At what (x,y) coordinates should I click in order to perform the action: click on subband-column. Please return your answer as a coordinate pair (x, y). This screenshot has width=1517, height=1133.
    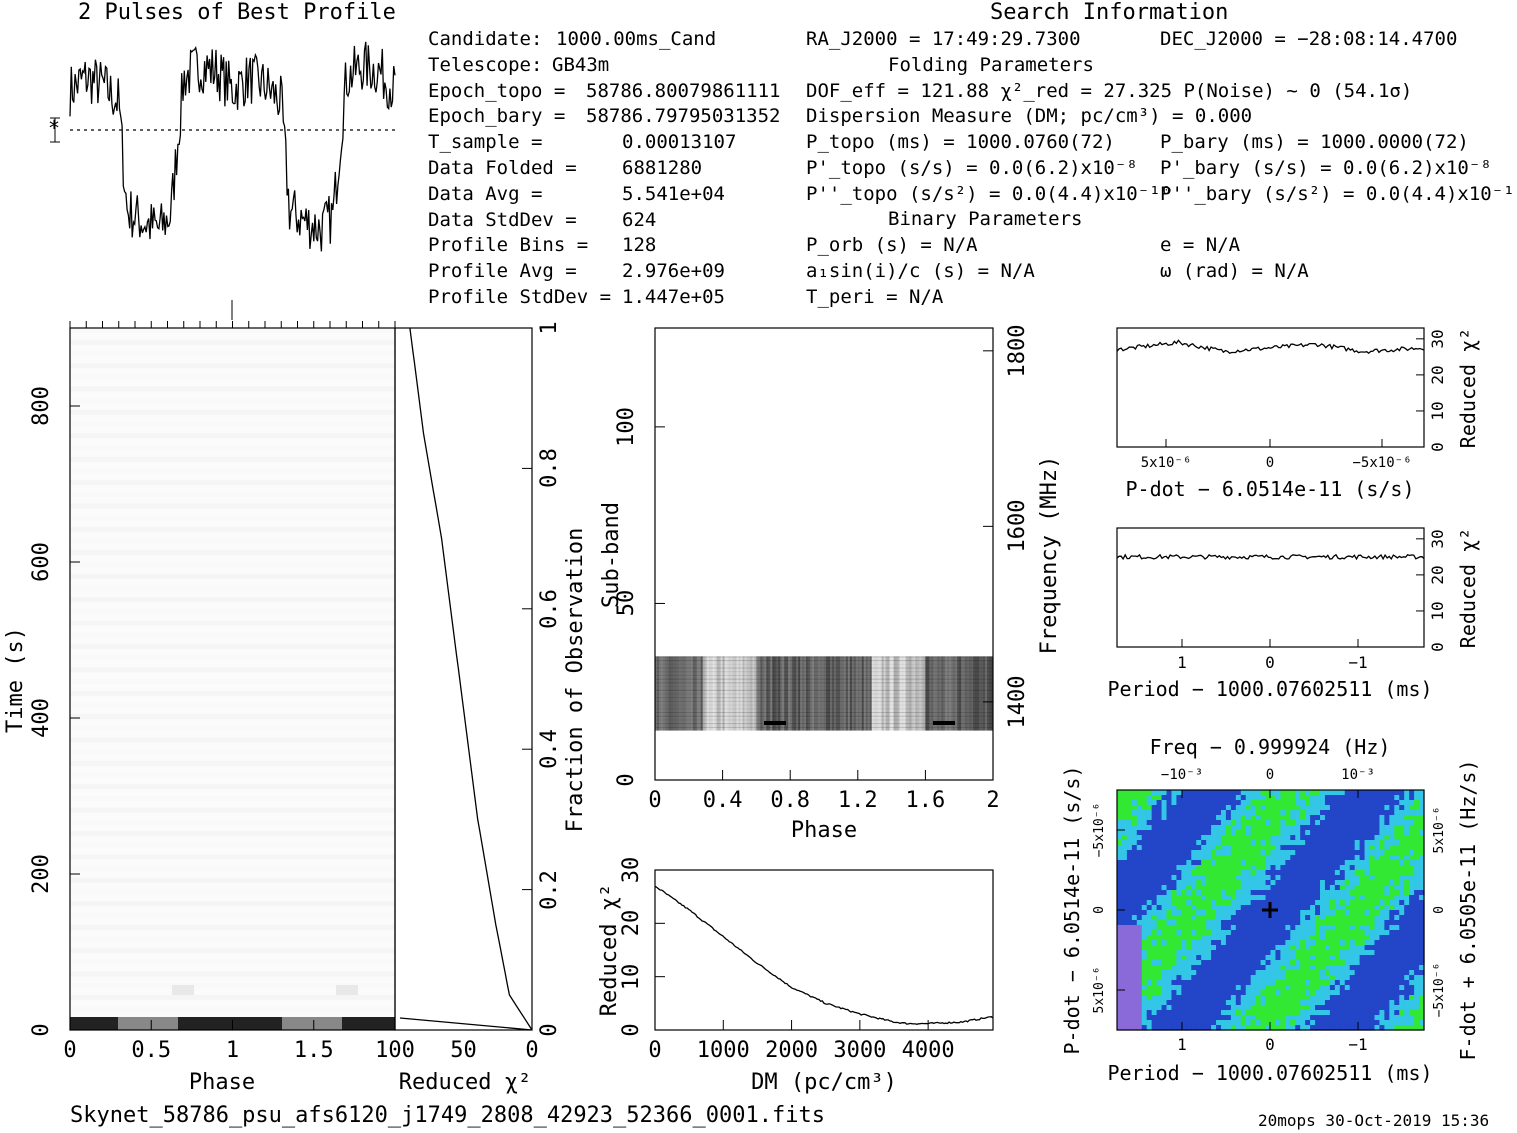
    Looking at the image, I should click on (799, 693).